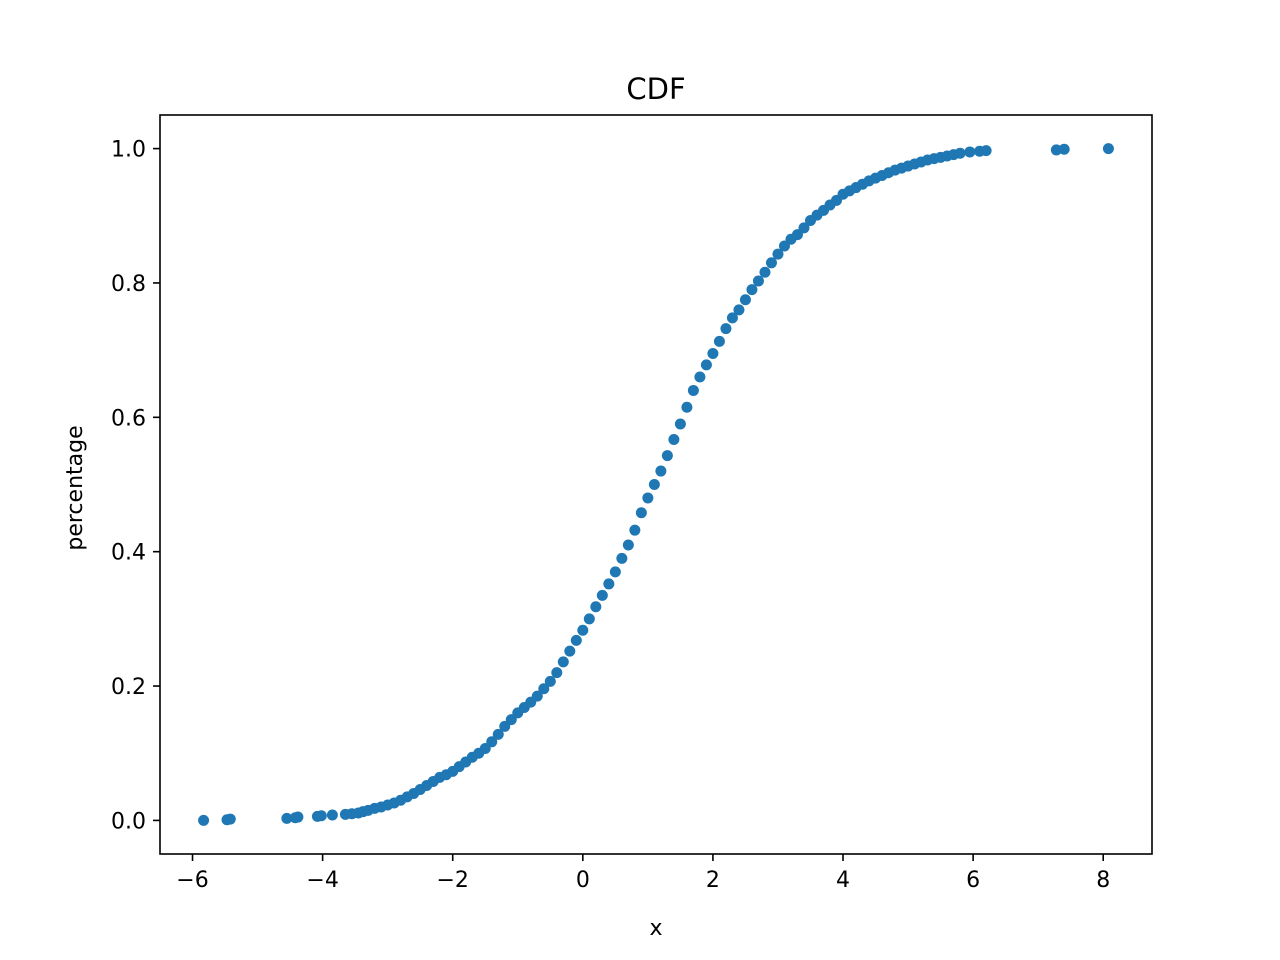 The height and width of the screenshot is (960, 1280). Describe the element at coordinates (843, 880) in the screenshot. I see `x-tick-label: 4` at that location.